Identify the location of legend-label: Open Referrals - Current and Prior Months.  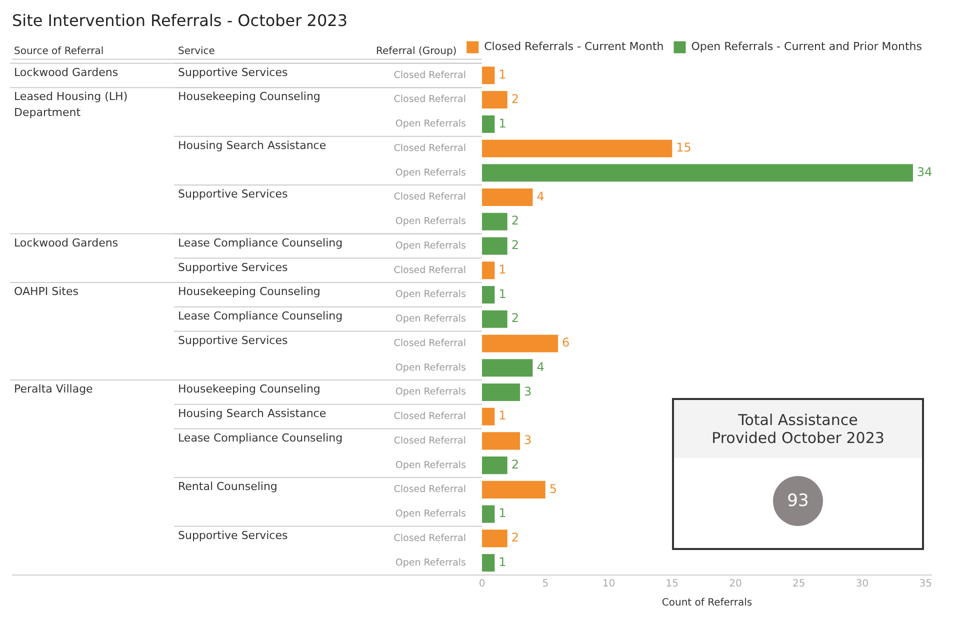
(806, 47).